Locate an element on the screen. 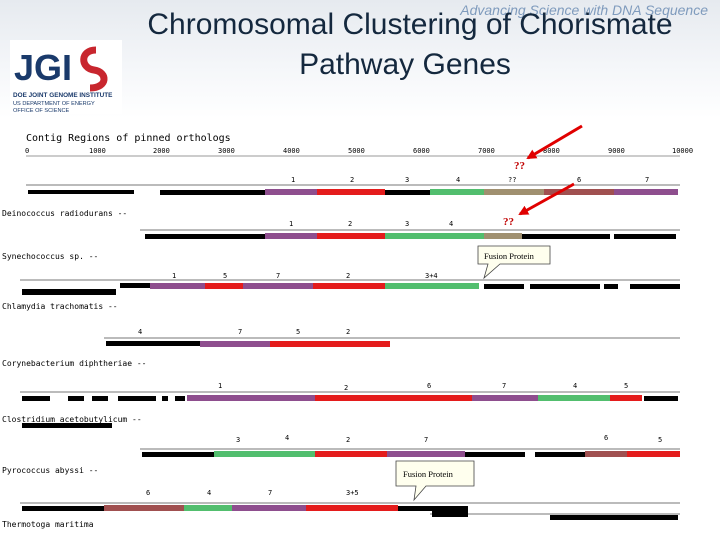  gene-label: 5 is located at coordinates (298, 332).